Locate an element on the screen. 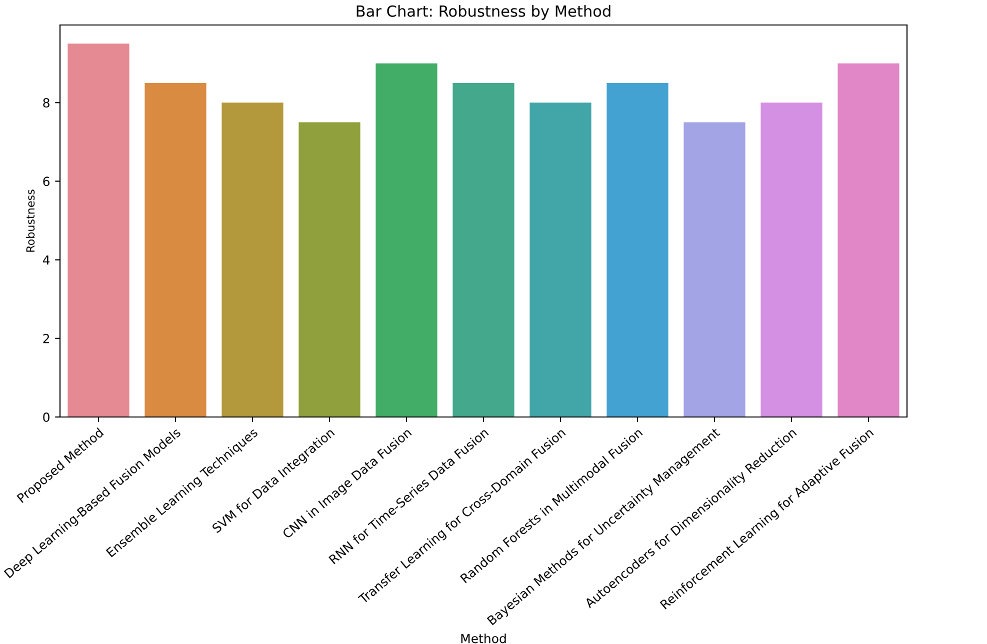 Image resolution: width=987 pixels, height=644 pixels. y-tick-label: 0 is located at coordinates (46, 417).